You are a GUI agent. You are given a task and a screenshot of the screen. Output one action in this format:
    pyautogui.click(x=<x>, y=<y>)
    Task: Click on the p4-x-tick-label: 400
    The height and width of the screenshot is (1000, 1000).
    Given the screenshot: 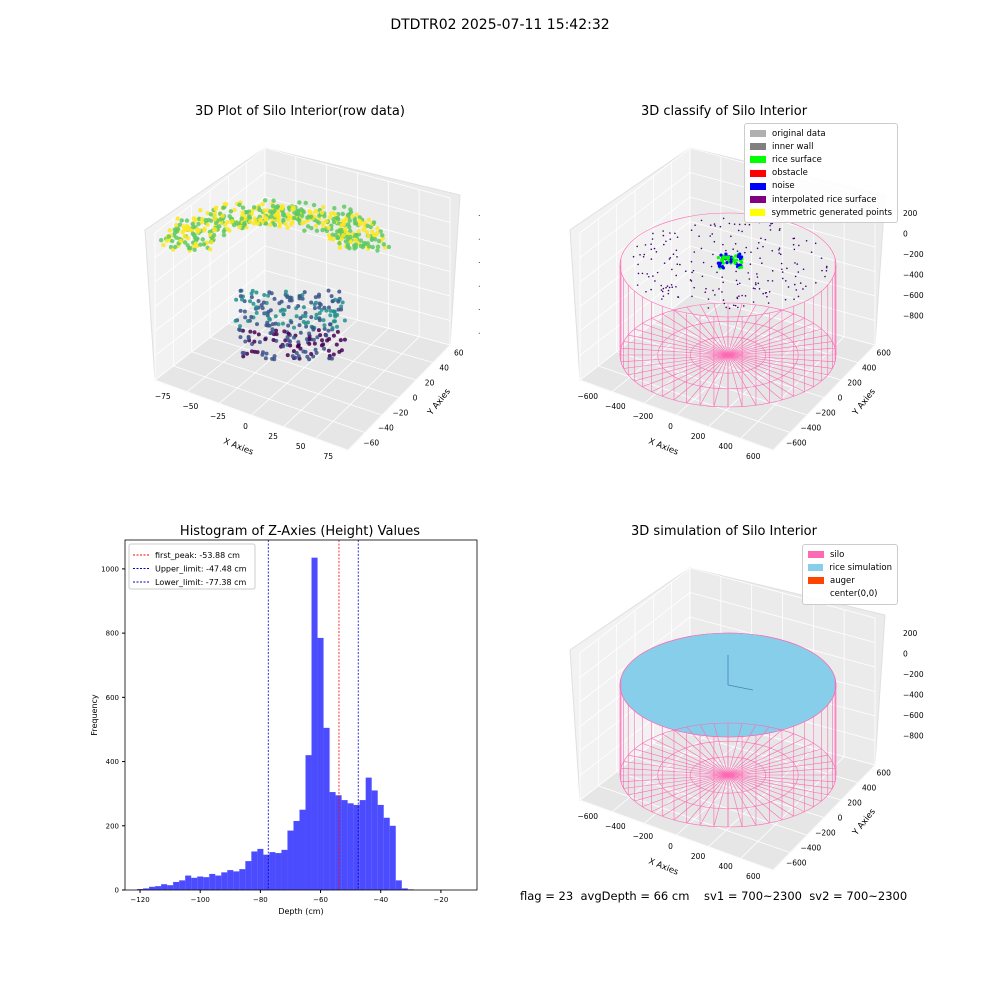 What is the action you would take?
    pyautogui.click(x=725, y=866)
    